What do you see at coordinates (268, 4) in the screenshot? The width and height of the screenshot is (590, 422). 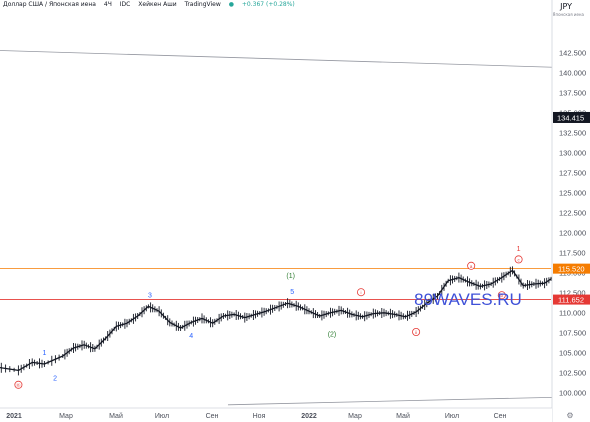 I see `price-change: +0.367 (+0.28%)` at bounding box center [268, 4].